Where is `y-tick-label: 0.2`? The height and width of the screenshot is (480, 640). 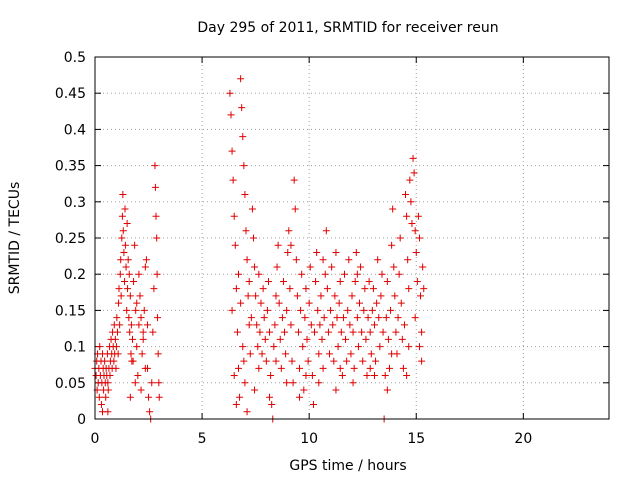 y-tick-label: 0.2 is located at coordinates (75, 275).